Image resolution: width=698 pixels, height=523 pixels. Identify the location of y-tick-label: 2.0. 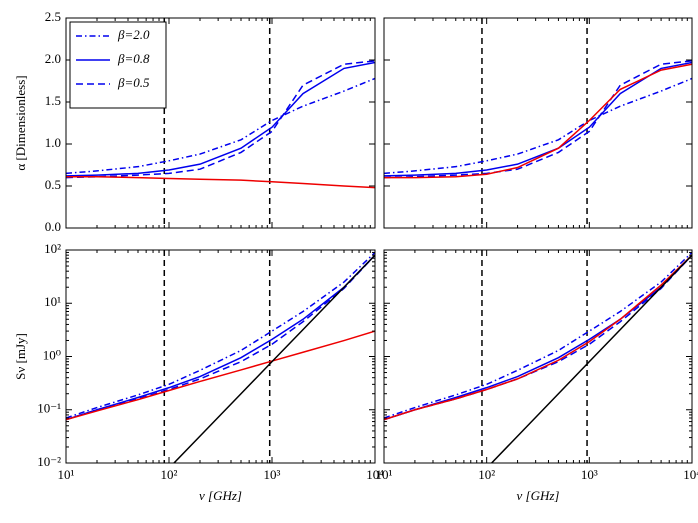
(53, 58).